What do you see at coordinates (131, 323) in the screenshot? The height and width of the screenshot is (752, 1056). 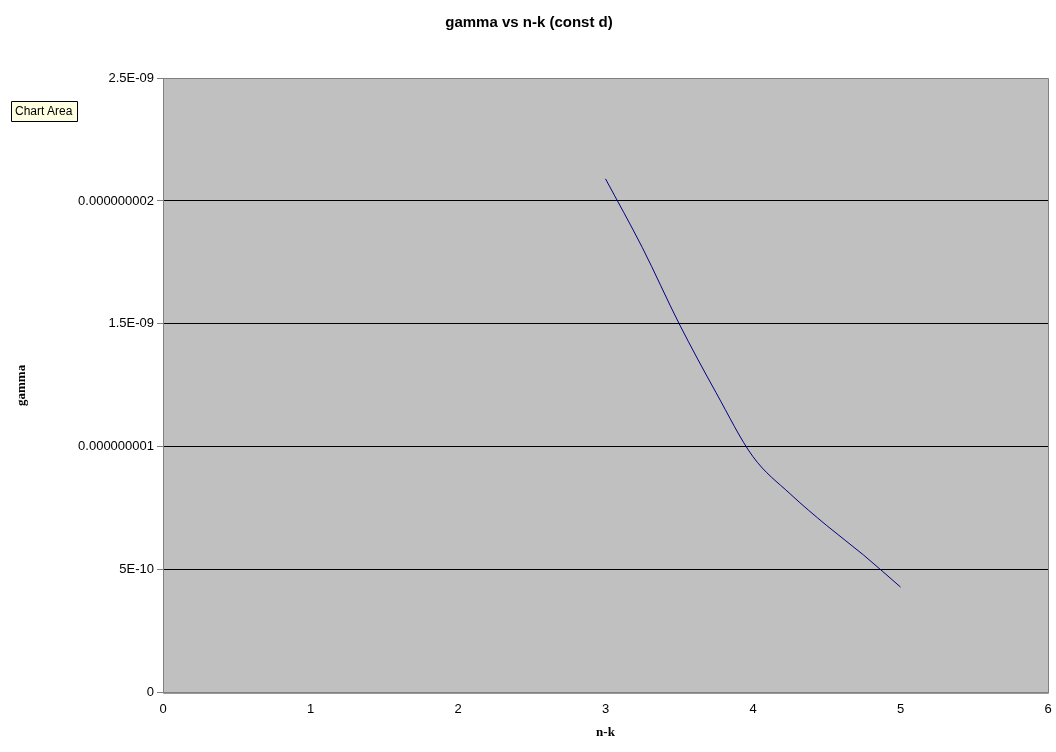 I see `y-tick-label: 1.5E-09` at bounding box center [131, 323].